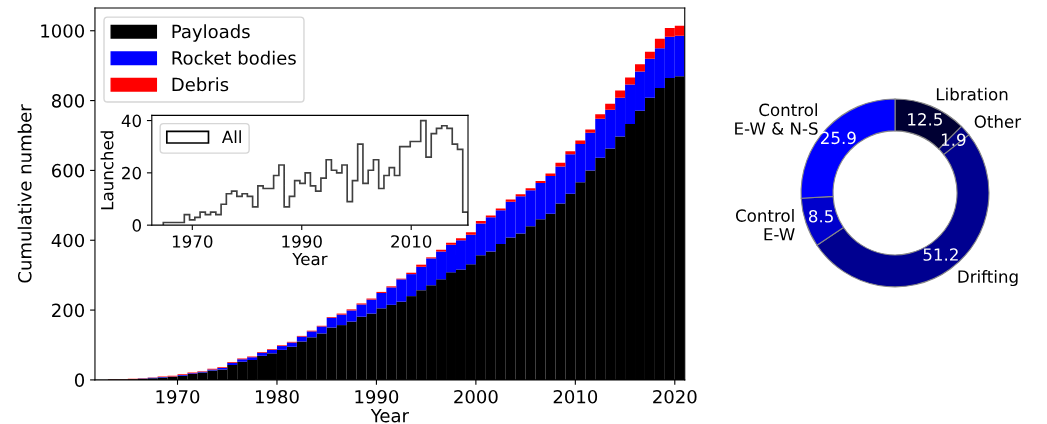 Image resolution: width=1047 pixels, height=424 pixels. What do you see at coordinates (131, 173) in the screenshot?
I see `y-tick-label: 20` at bounding box center [131, 173].